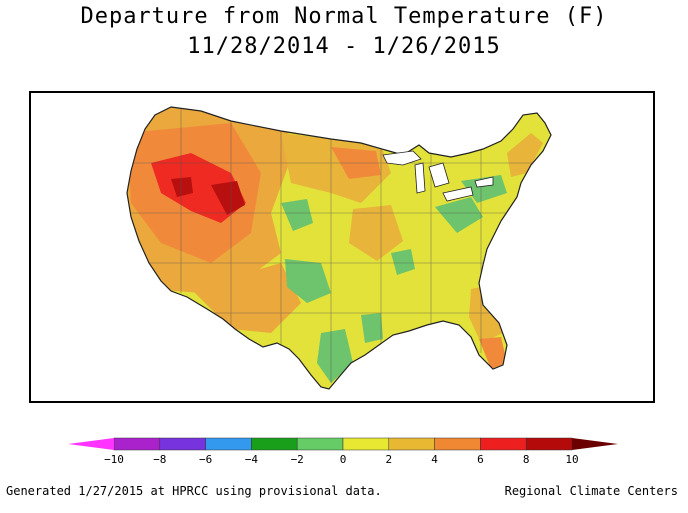 The width and height of the screenshot is (688, 513). Describe the element at coordinates (572, 459) in the screenshot. I see `legend-tick-label: 10` at that location.